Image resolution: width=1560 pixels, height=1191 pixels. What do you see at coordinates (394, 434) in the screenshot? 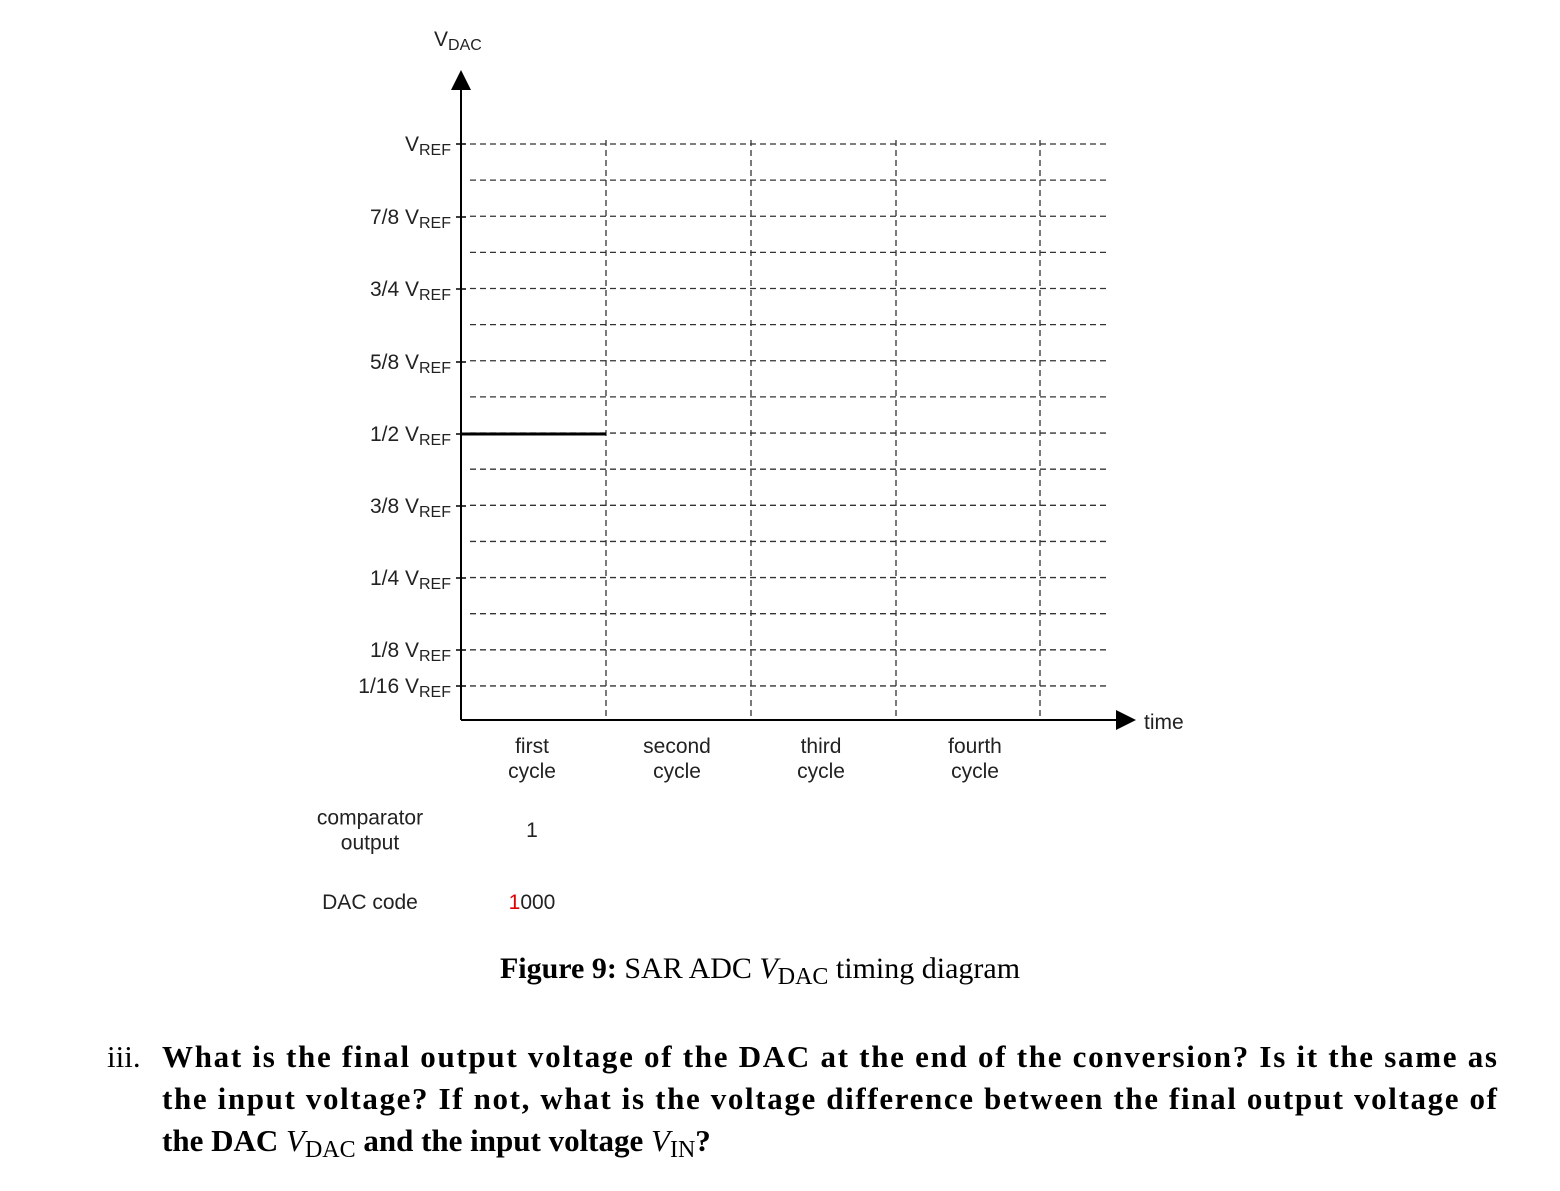
I see `y-label-main: 1/2 V` at bounding box center [394, 434].